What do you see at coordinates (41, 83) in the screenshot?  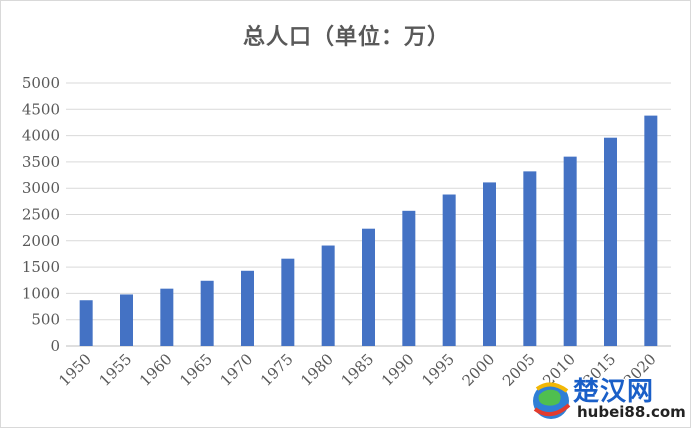 I see `y-tick-label: 5000` at bounding box center [41, 83].